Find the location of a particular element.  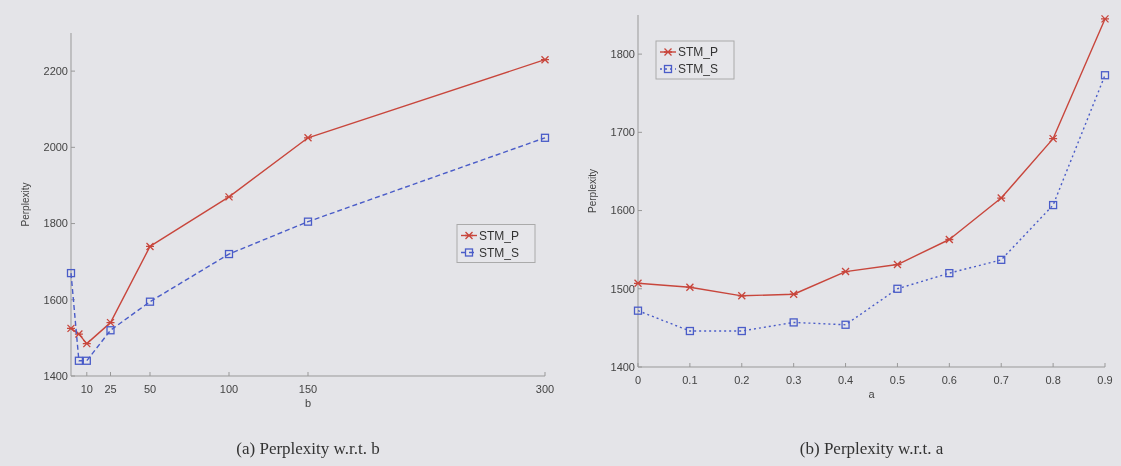

x-axis-title: a is located at coordinates (872, 394).